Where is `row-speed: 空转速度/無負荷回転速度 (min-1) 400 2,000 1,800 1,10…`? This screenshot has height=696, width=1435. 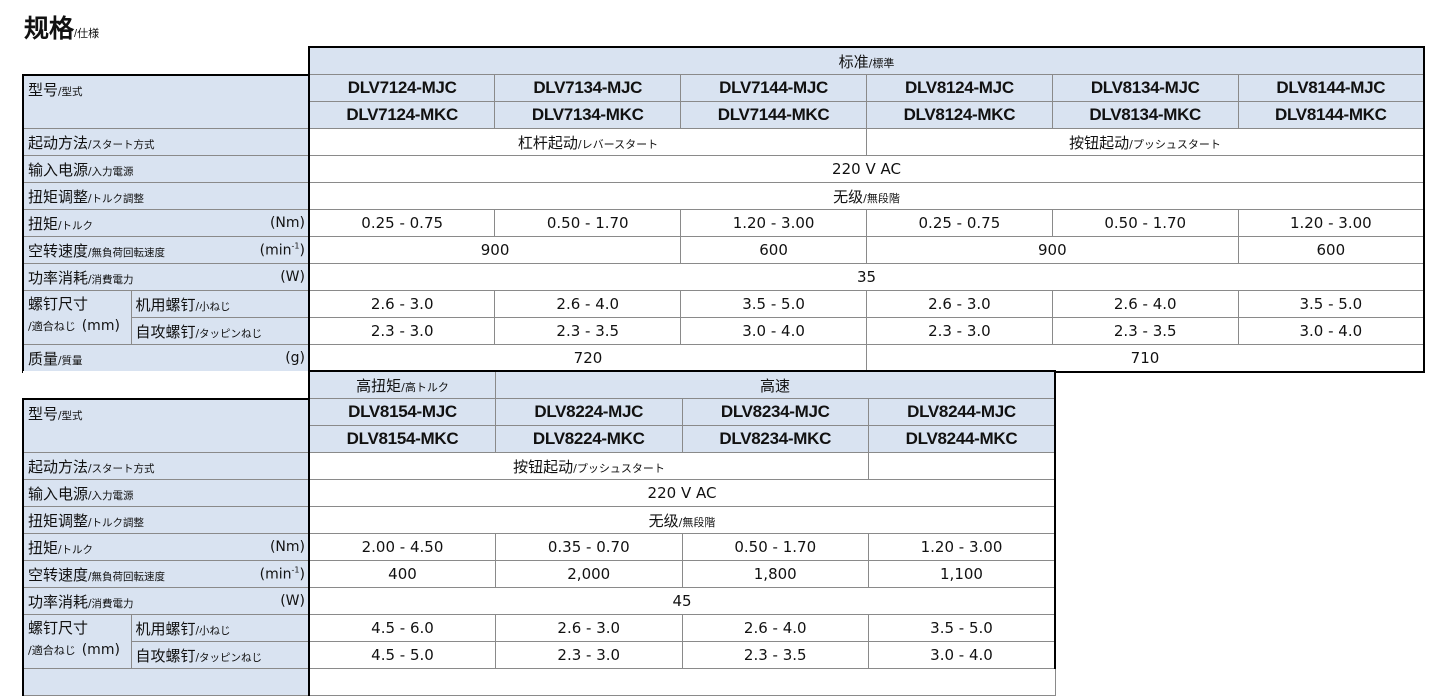
row-speed: 空转速度/無負荷回転速度 (min-1) 400 2,000 1,800 1,10… is located at coordinates (539, 574).